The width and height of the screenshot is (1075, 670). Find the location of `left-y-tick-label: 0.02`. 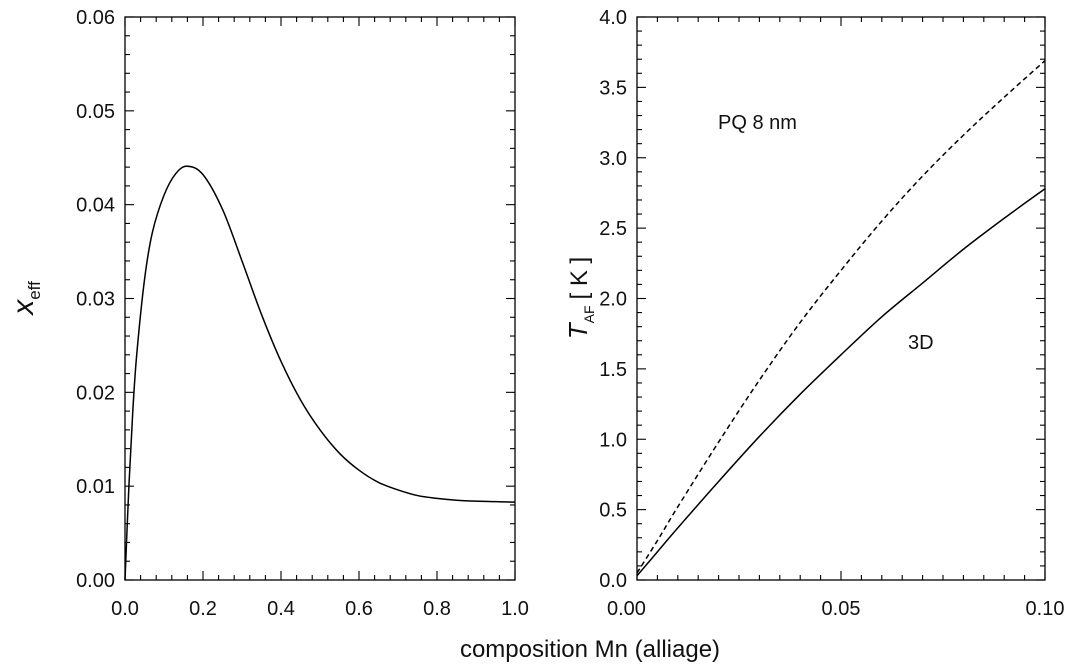

left-y-tick-label: 0.02 is located at coordinates (95, 393).